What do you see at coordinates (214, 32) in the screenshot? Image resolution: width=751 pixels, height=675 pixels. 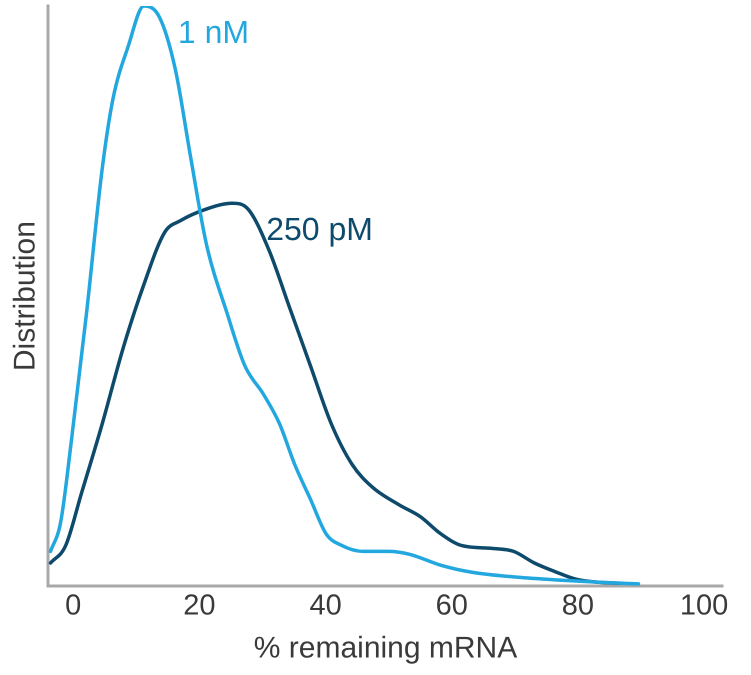 I see `series-label: 1 nM` at bounding box center [214, 32].